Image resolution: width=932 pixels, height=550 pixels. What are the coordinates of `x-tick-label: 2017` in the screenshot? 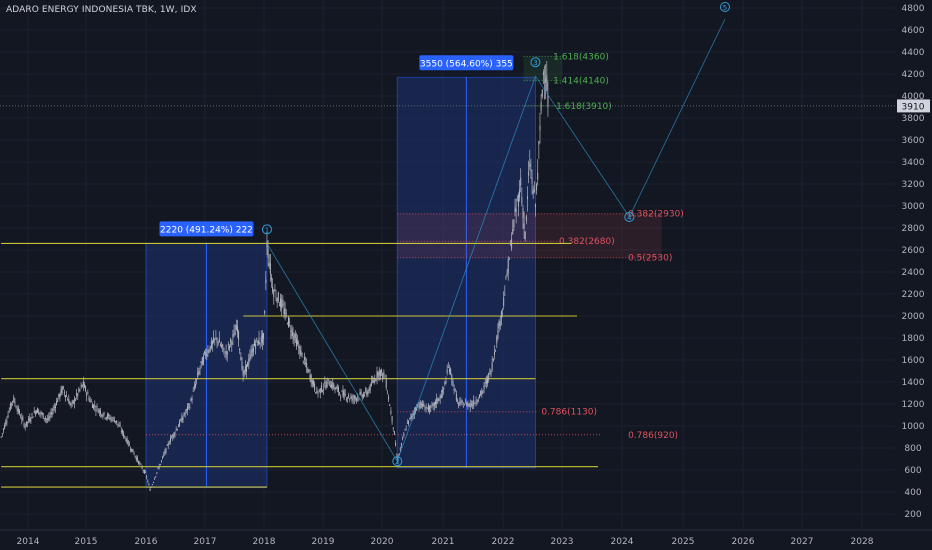 It's located at (205, 542).